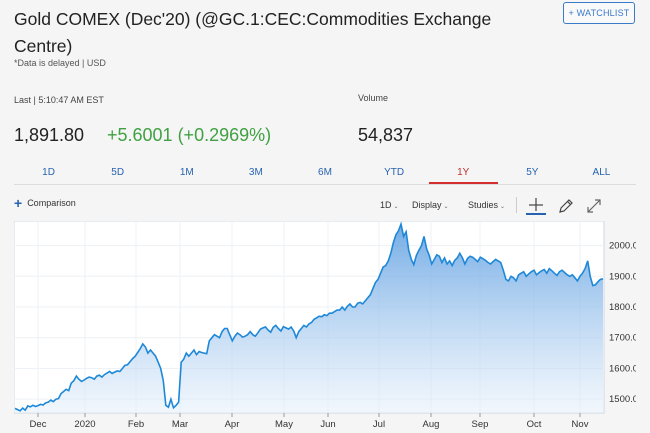 The image size is (650, 433). I want to click on x-tick-label: Dec, so click(38, 424).